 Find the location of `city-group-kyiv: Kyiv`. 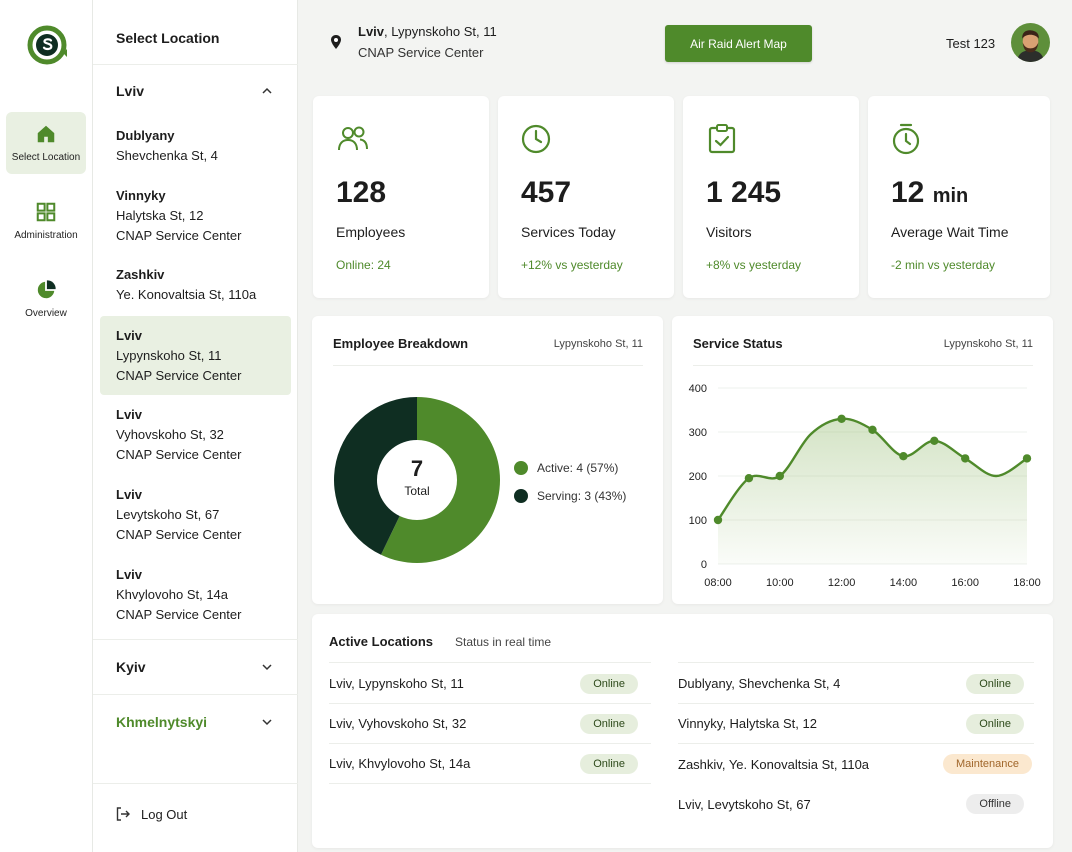

city-group-kyiv: Kyiv is located at coordinates (195, 667).